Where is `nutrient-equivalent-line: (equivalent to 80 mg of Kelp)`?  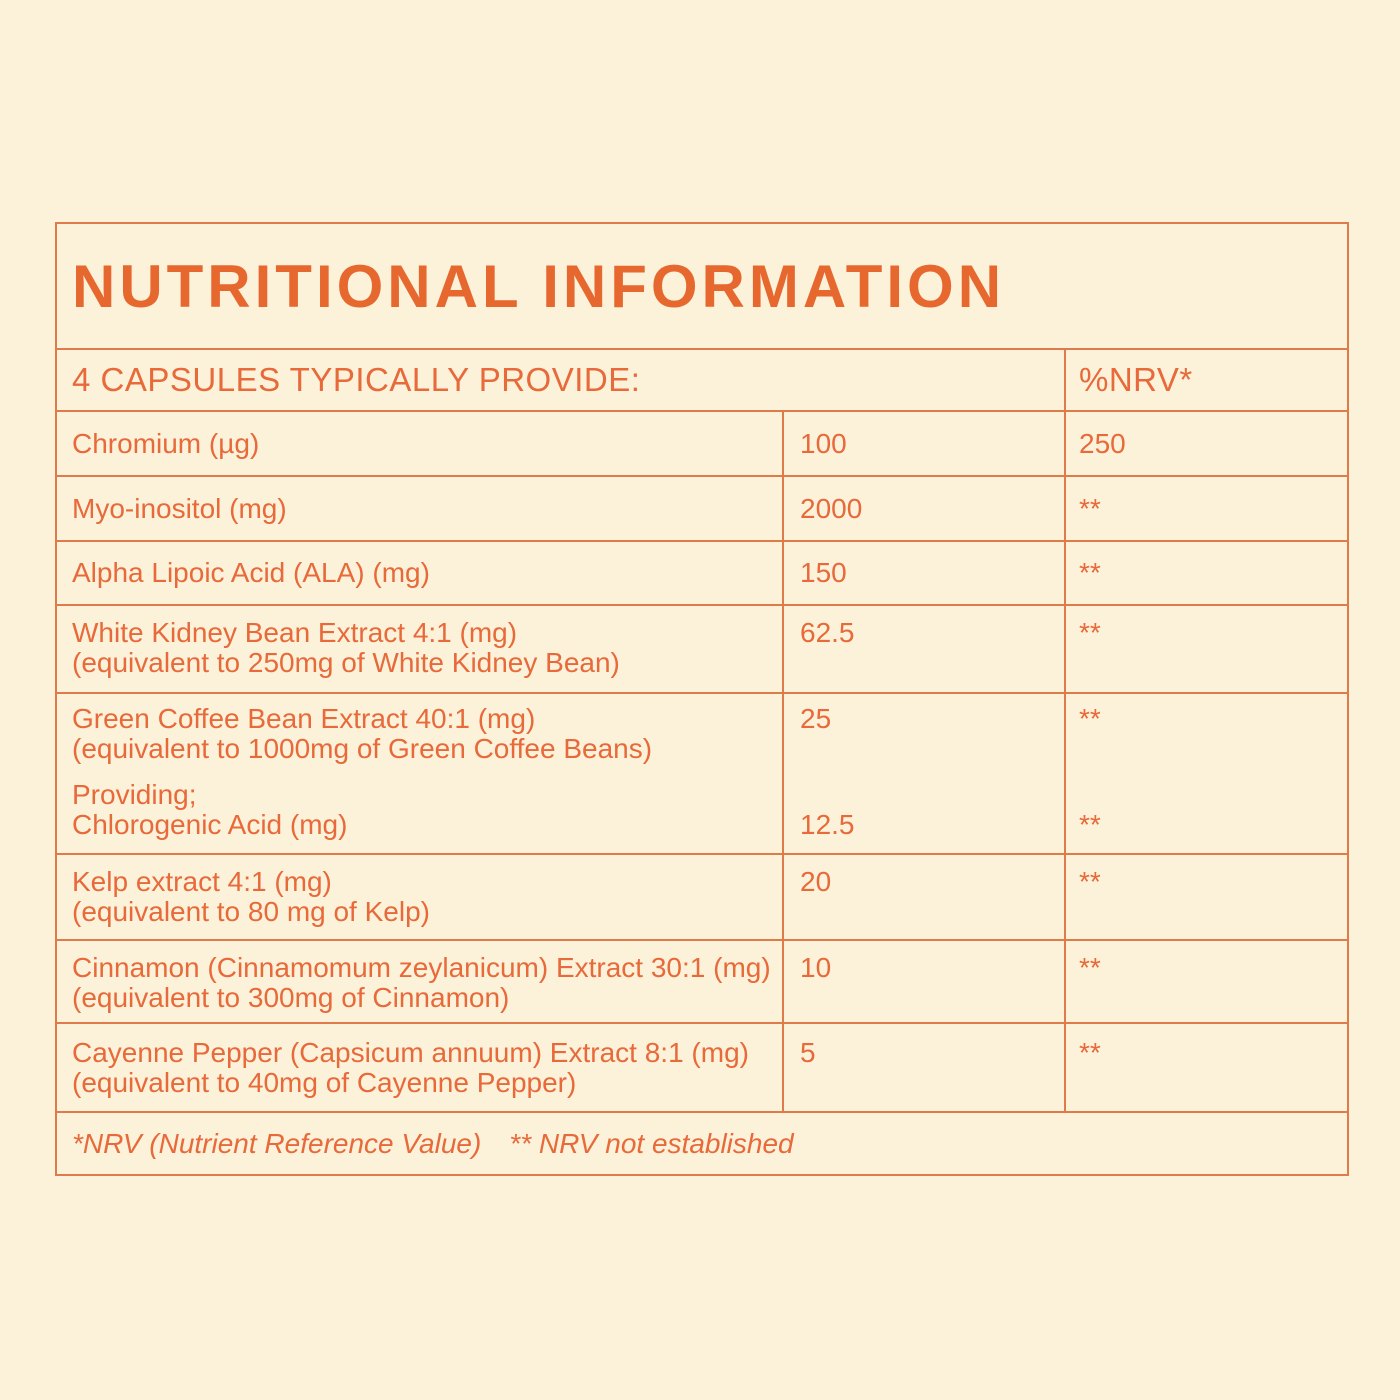
nutrient-equivalent-line: (equivalent to 80 mg of Kelp) is located at coordinates (251, 911).